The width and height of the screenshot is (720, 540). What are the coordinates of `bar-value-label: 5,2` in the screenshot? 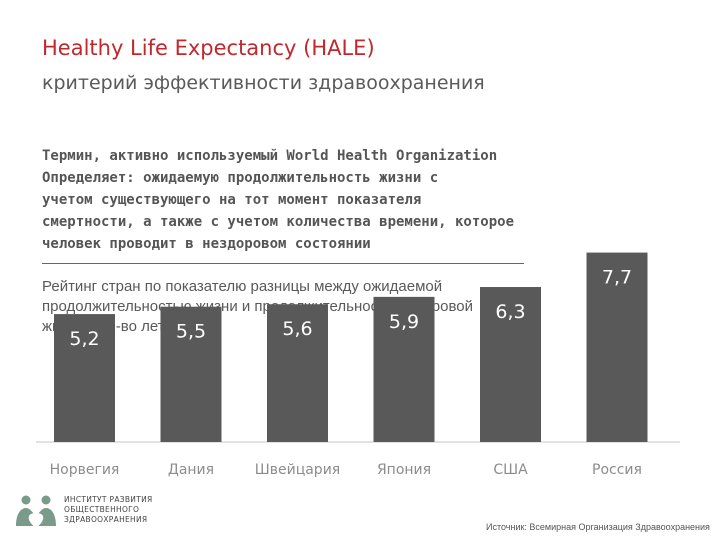 It's located at (84, 339).